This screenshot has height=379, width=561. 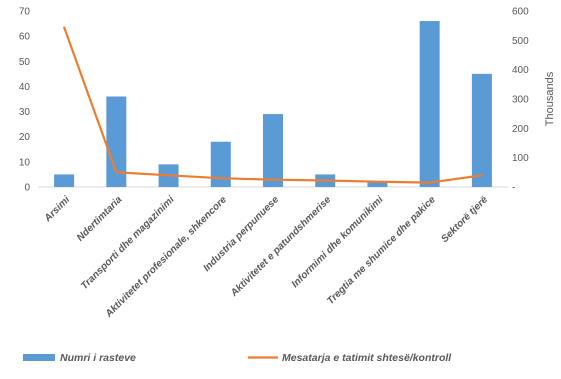 What do you see at coordinates (25, 12) in the screenshot?
I see `y-left-tick-label: 70` at bounding box center [25, 12].